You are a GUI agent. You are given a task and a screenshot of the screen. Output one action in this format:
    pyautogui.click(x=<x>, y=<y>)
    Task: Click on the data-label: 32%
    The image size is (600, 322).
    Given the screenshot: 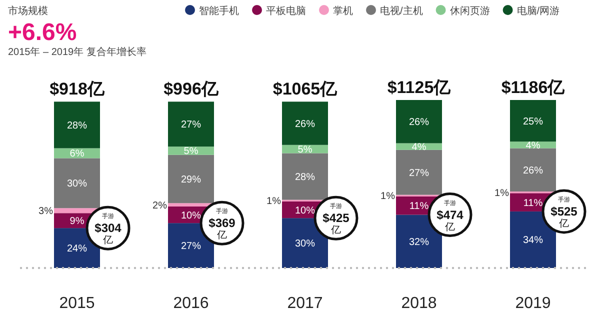 What is the action you would take?
    pyautogui.click(x=419, y=242)
    